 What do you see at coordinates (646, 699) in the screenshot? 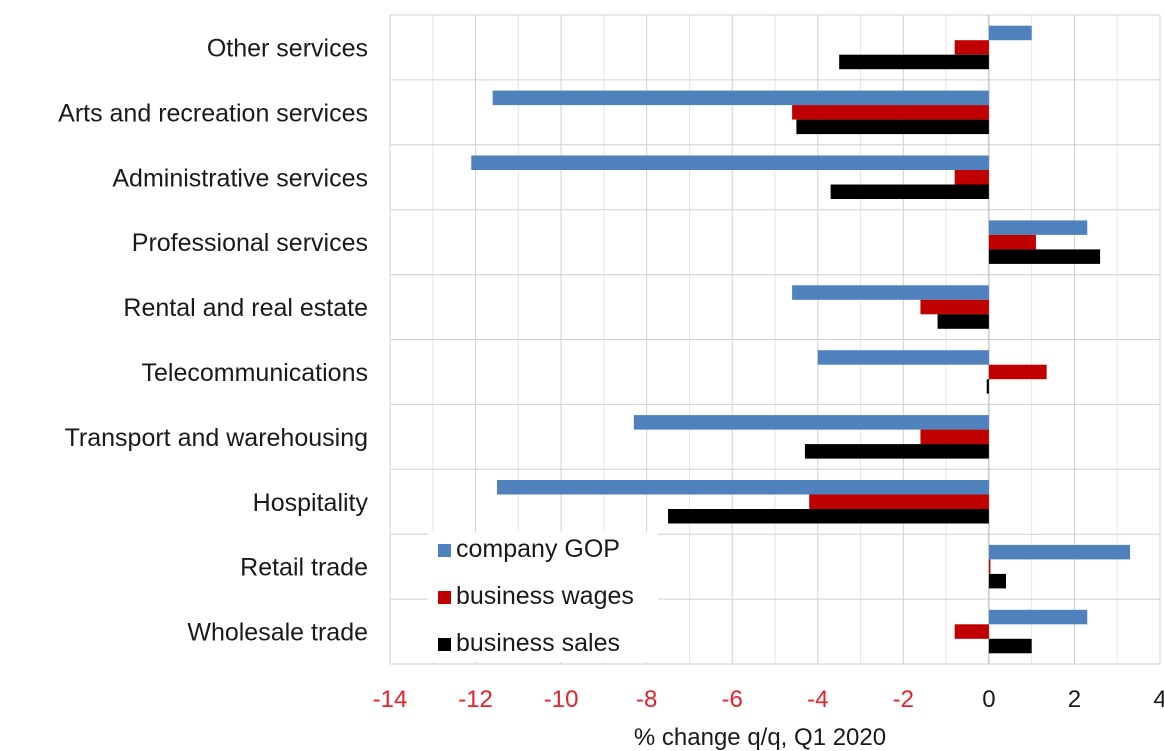
I see `x-tick-label: -8` at bounding box center [646, 699].